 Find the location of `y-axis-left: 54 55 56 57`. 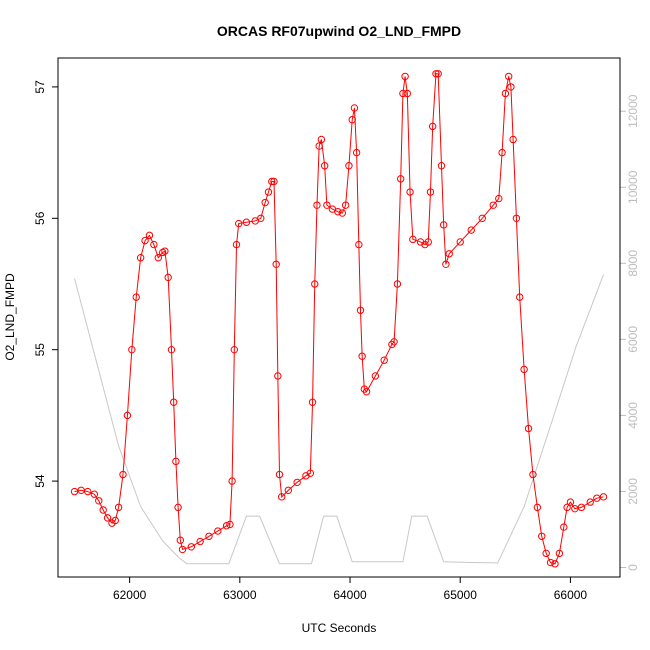

y-axis-left: 54 55 56 57 is located at coordinates (46, 284).